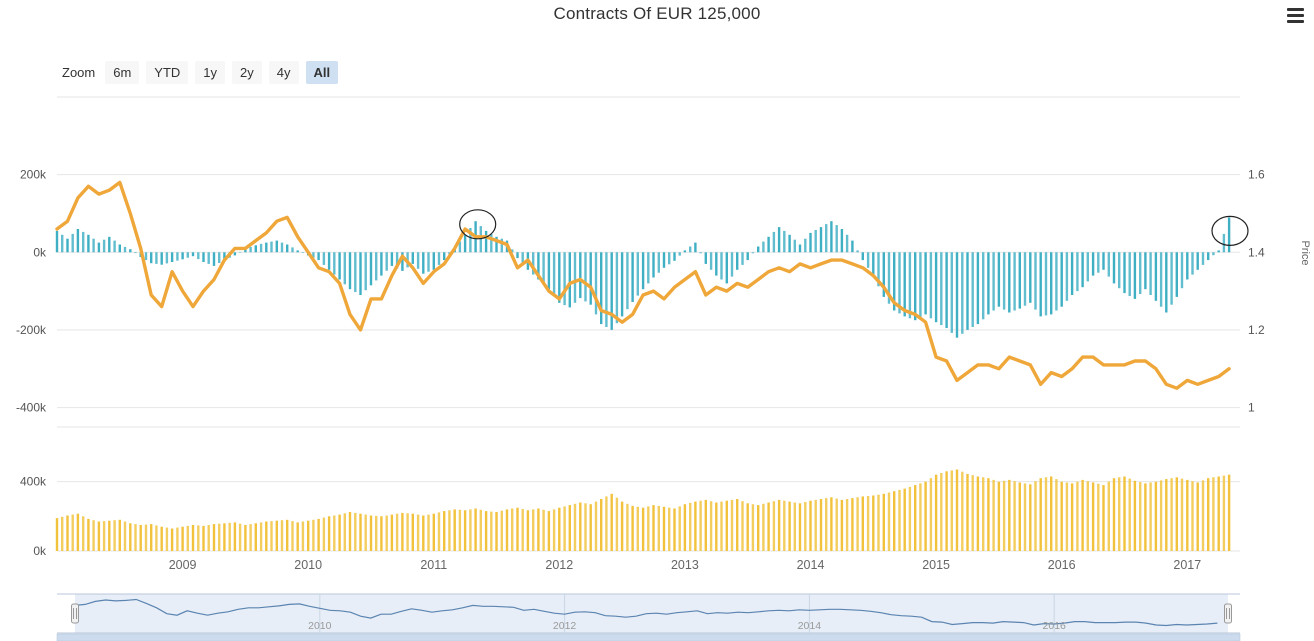 The height and width of the screenshot is (641, 1314). I want to click on zoom-label: Zoom, so click(79, 72).